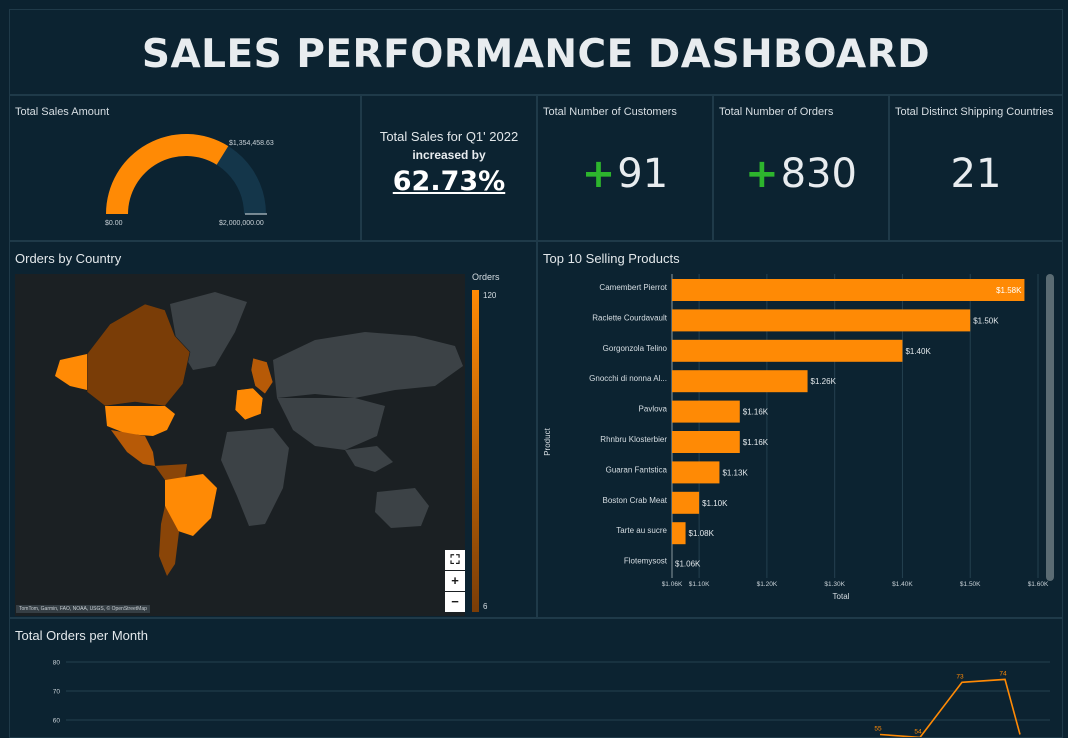  I want to click on point-label: 55, so click(878, 729).